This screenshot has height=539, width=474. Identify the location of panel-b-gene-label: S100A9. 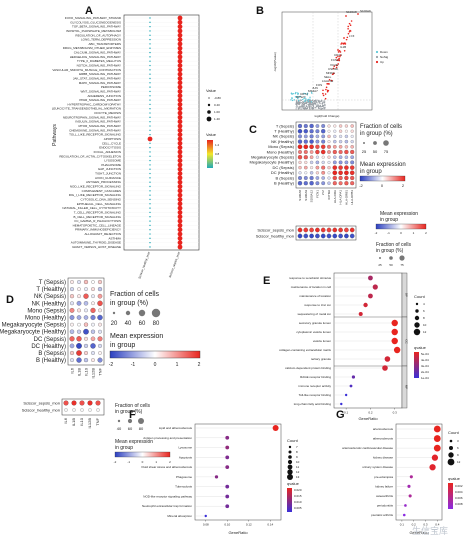
(365, 11).